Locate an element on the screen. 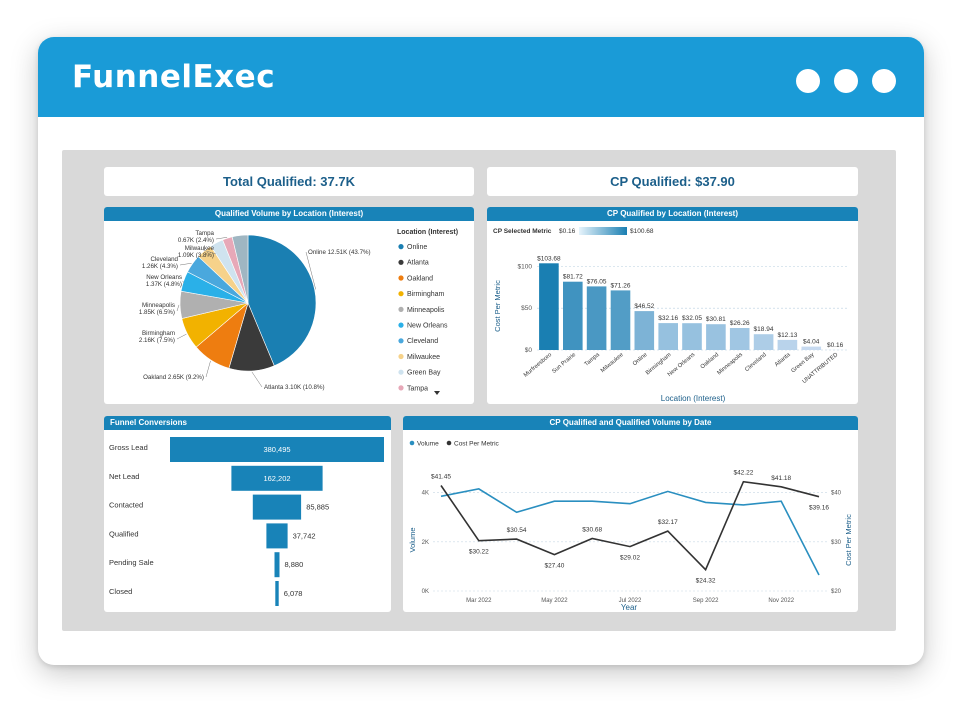 The height and width of the screenshot is (720, 978). legend-marker-birmingham is located at coordinates (401, 294).